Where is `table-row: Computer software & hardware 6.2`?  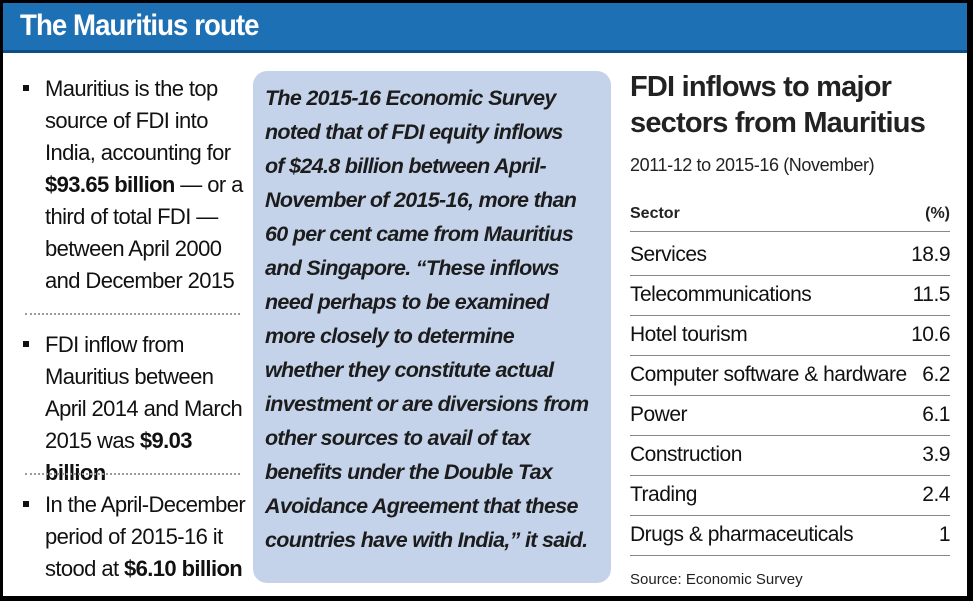 table-row: Computer software & hardware 6.2 is located at coordinates (790, 375).